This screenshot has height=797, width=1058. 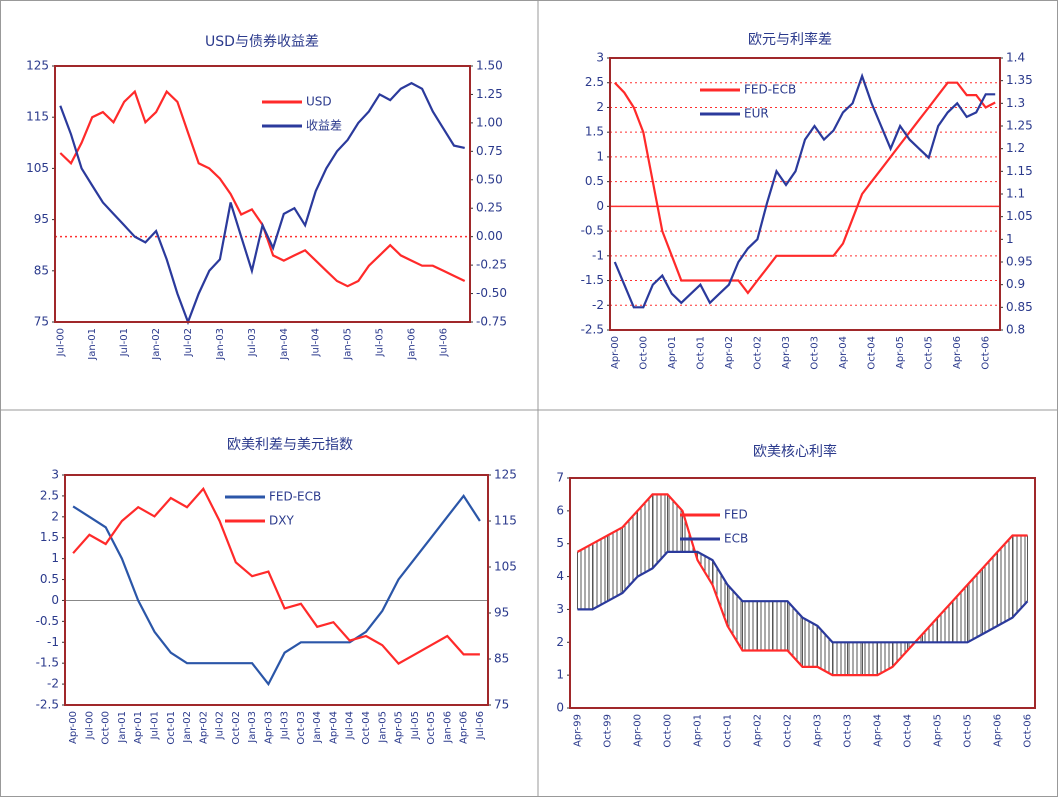 I want to click on legend-label: FED, so click(x=736, y=515).